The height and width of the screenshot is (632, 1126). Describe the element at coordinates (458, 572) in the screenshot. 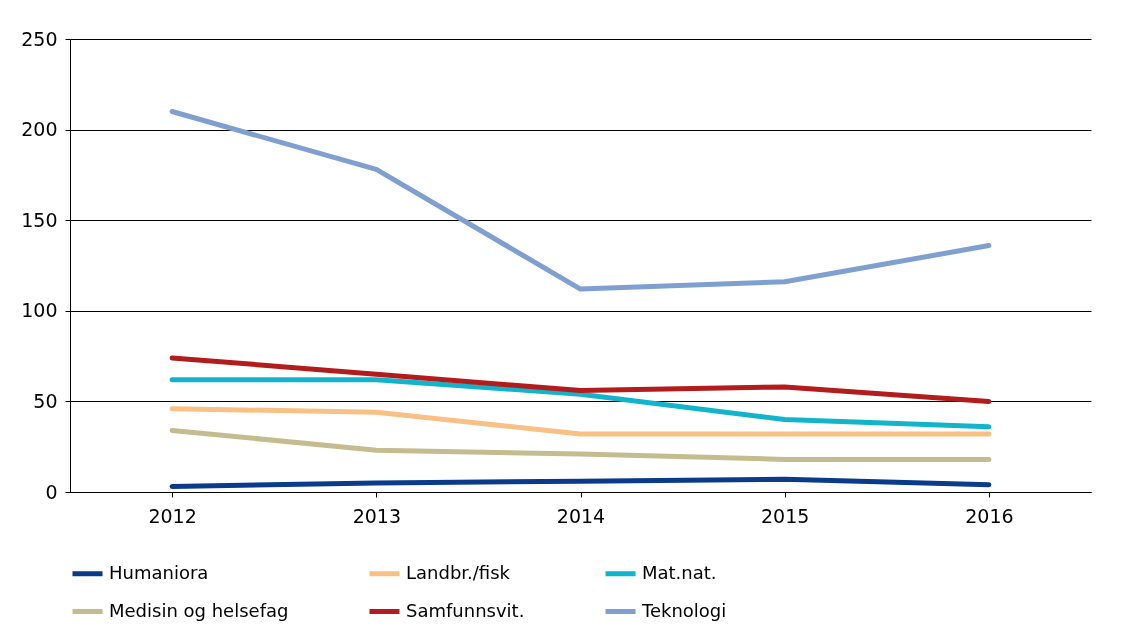

I see `legend-label: Landbr./fisk` at that location.